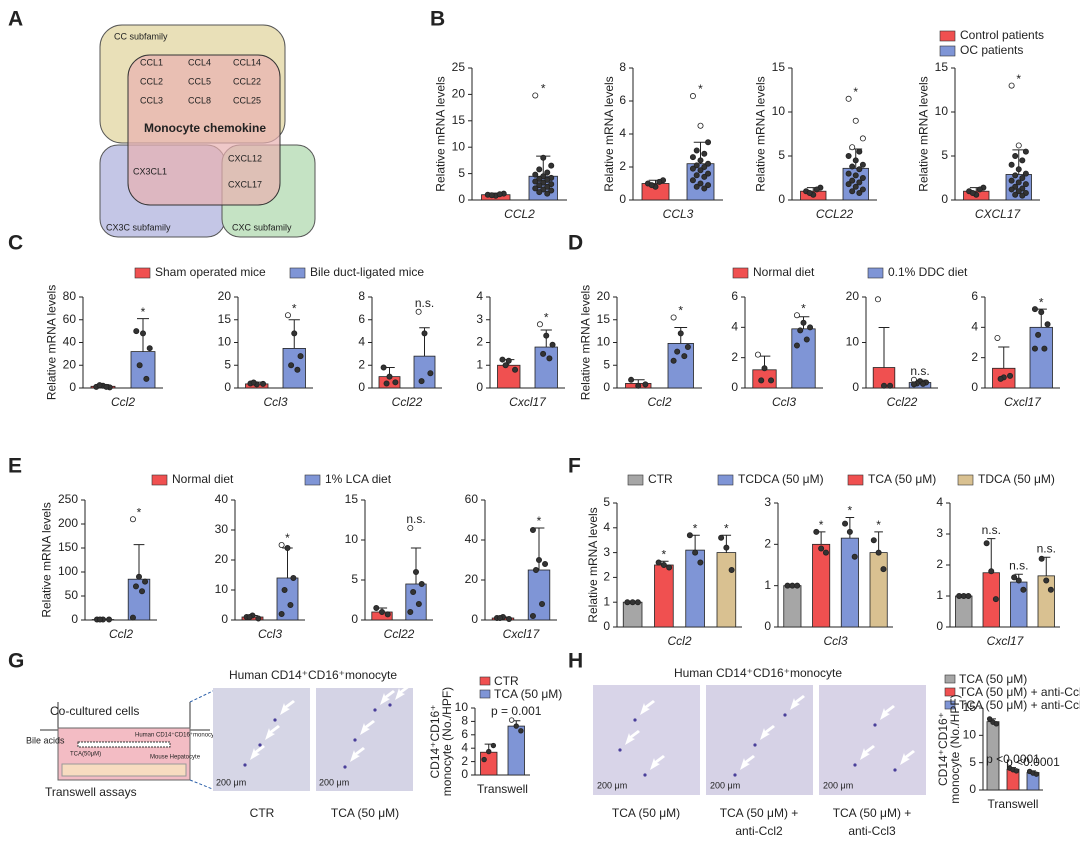  What do you see at coordinates (872, 740) in the screenshot?
I see `micrograph` at bounding box center [872, 740].